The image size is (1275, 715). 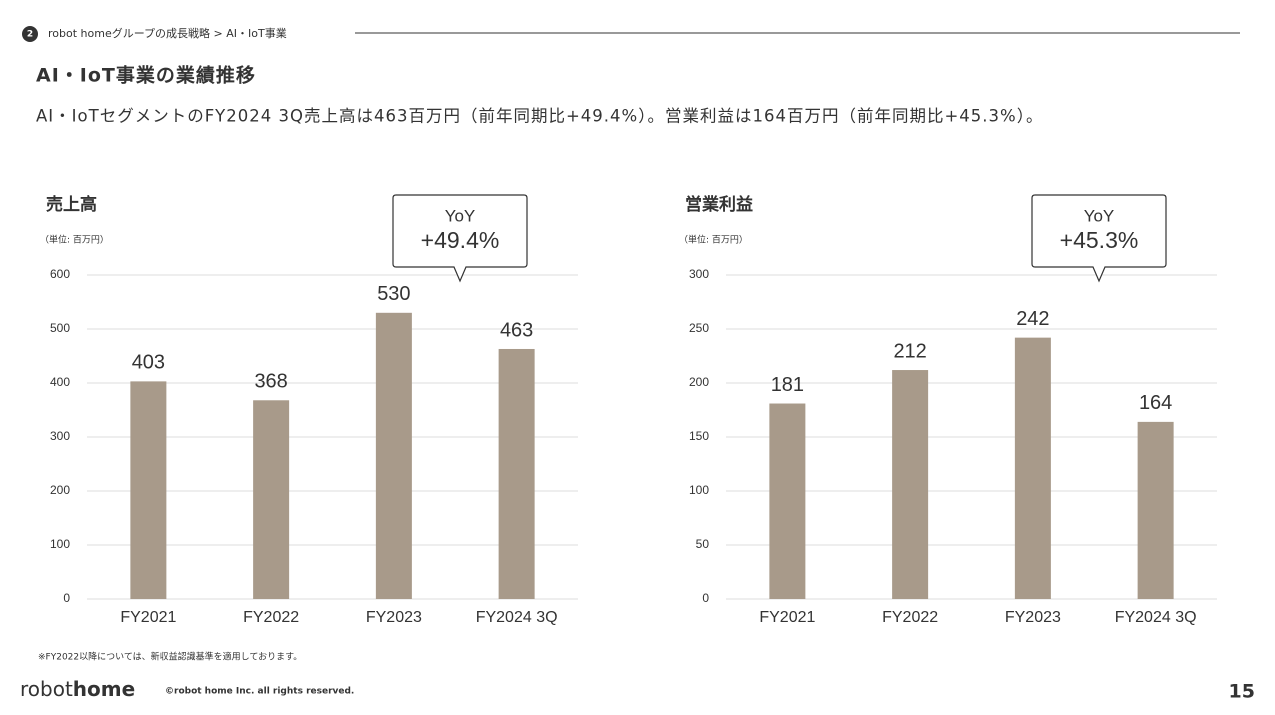 What do you see at coordinates (1242, 692) in the screenshot?
I see `page-number: 15` at bounding box center [1242, 692].